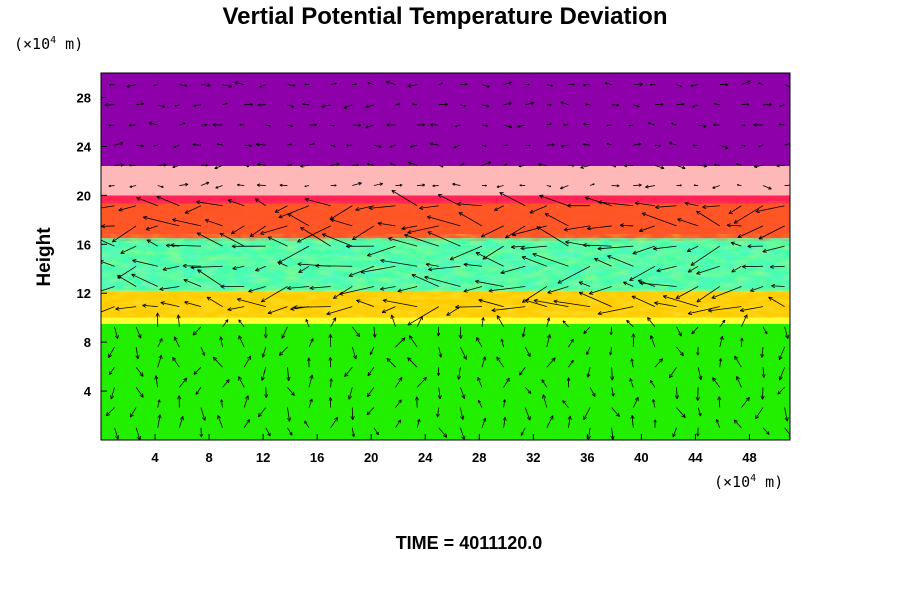 This screenshot has width=900, height=600. I want to click on x-tick-label: 20, so click(371, 457).